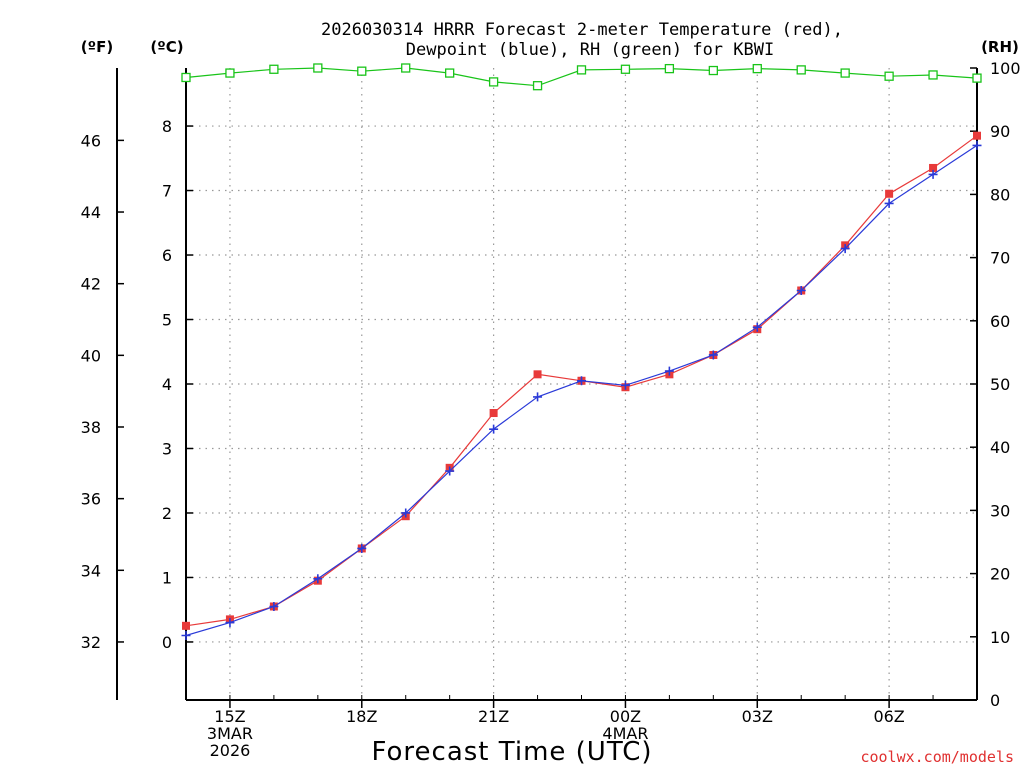  I want to click on celsius-tick-label: 0, so click(167, 642).